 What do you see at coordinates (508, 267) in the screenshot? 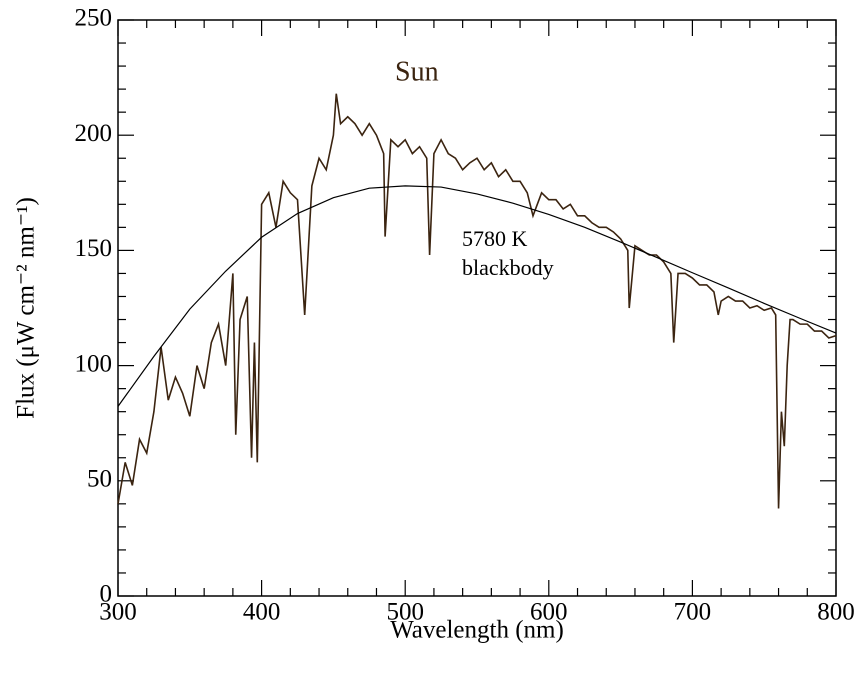
I see `annotation: blackbody` at bounding box center [508, 267].